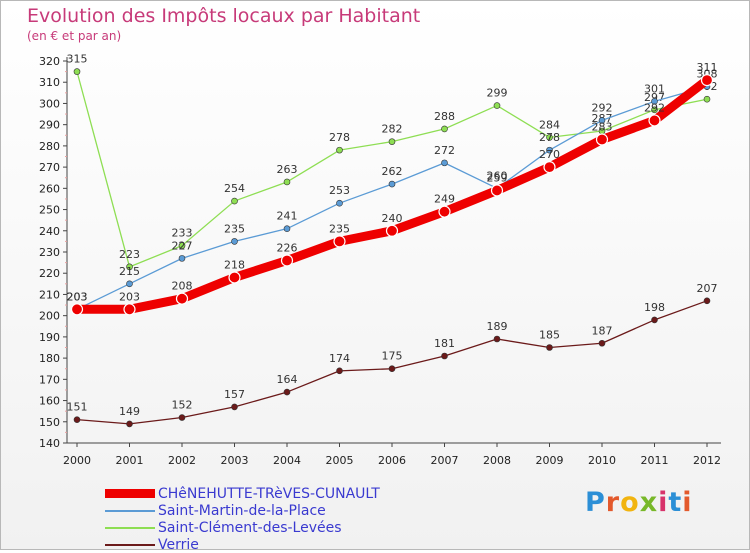 This screenshot has height=553, width=750. What do you see at coordinates (497, 460) in the screenshot?
I see `x-tick-label-2008: 2008` at bounding box center [497, 460].